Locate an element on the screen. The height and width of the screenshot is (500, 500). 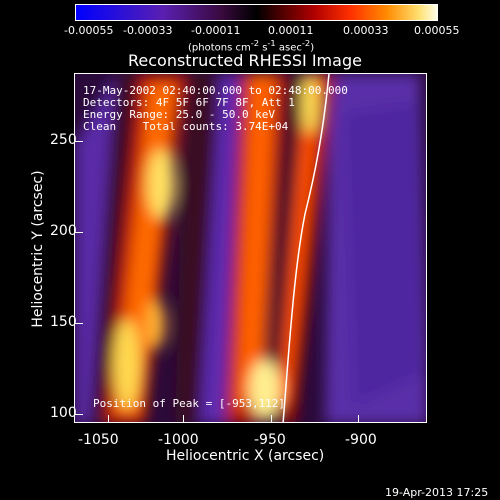
y-tick-label-150: 150 is located at coordinates (63, 322).